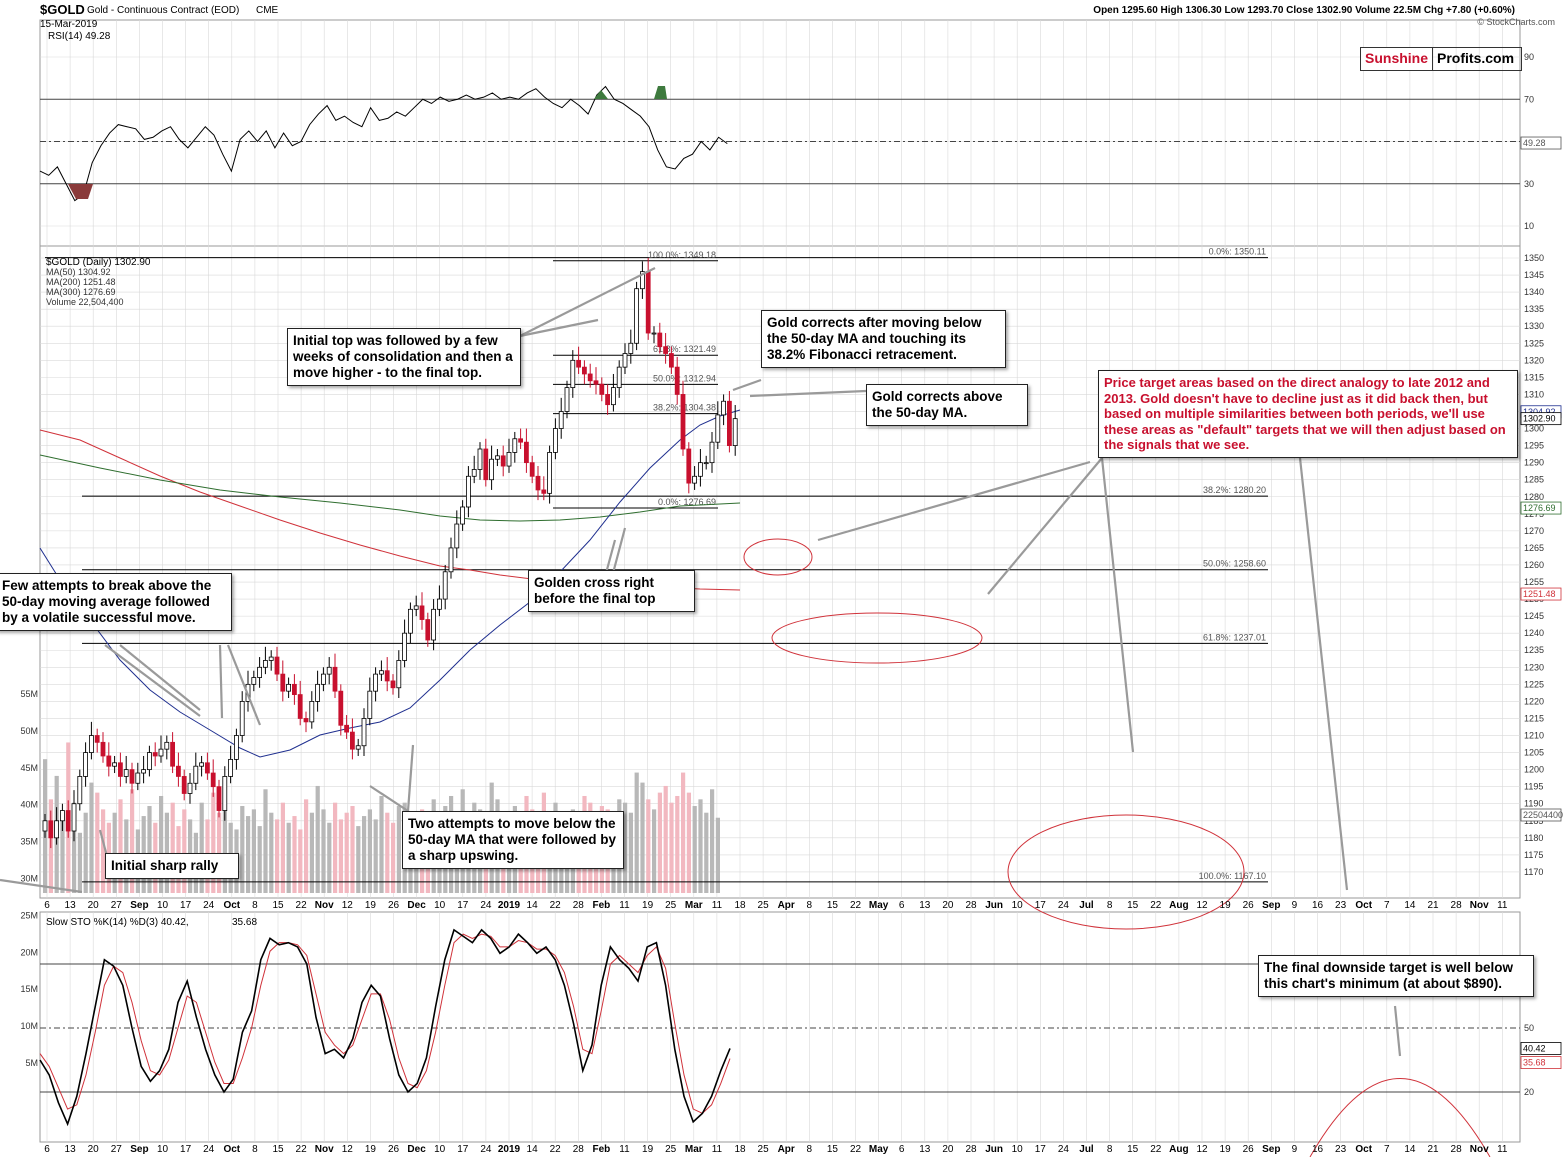  I want to click on price-tick: 1175, so click(1533, 855).